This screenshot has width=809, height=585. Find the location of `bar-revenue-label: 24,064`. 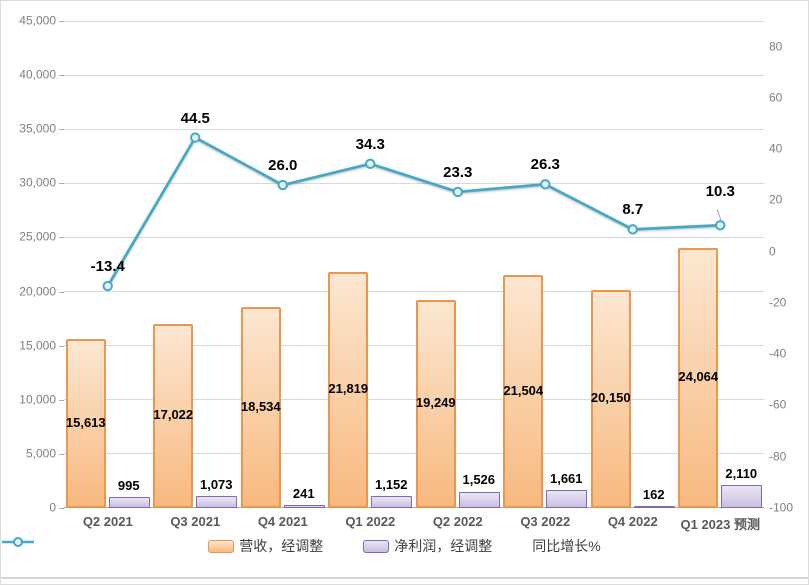

bar-revenue-label: 24,064 is located at coordinates (698, 376).